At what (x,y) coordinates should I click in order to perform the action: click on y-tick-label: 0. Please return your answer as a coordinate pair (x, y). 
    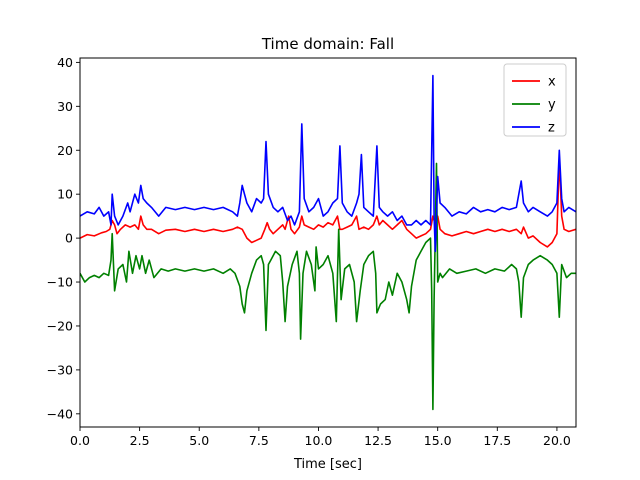
    Looking at the image, I should click on (69, 238).